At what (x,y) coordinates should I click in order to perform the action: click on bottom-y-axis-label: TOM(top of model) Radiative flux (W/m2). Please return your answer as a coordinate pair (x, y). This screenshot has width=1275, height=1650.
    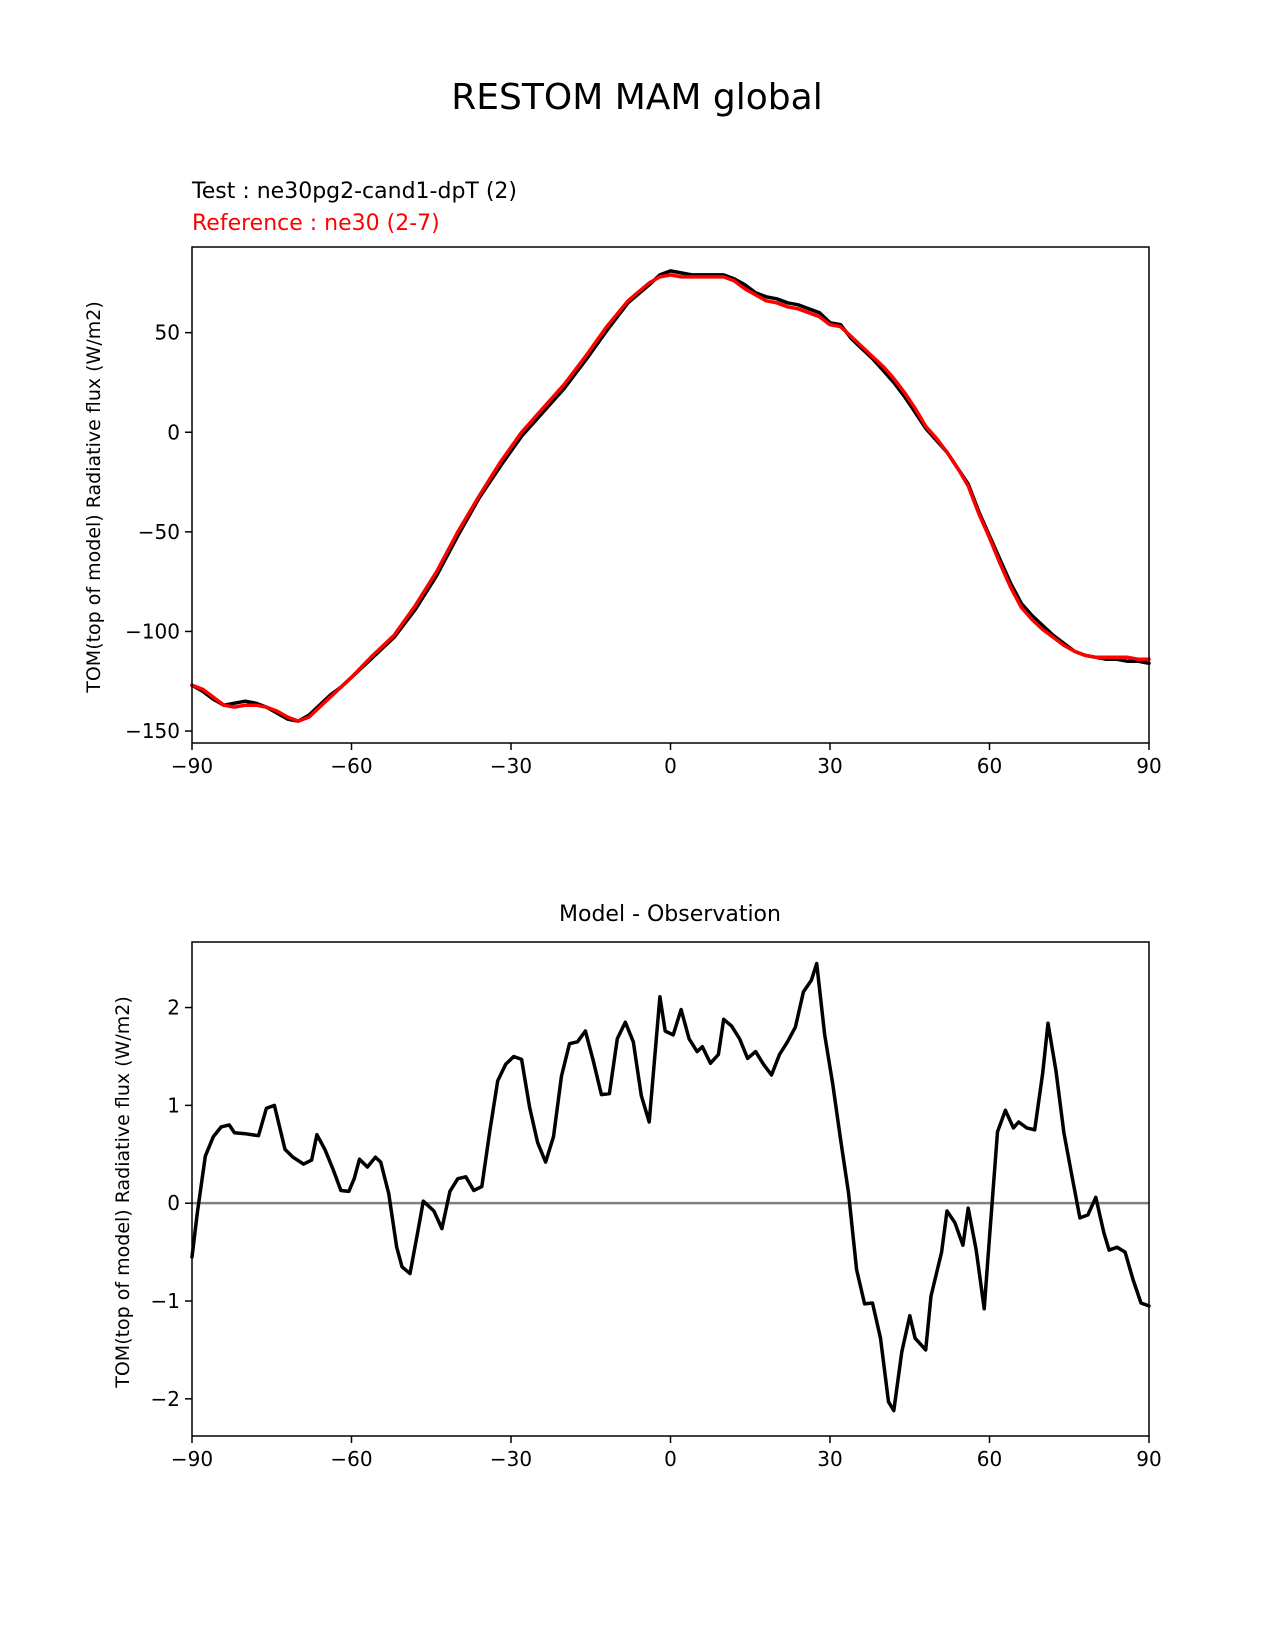
    Looking at the image, I should click on (123, 1192).